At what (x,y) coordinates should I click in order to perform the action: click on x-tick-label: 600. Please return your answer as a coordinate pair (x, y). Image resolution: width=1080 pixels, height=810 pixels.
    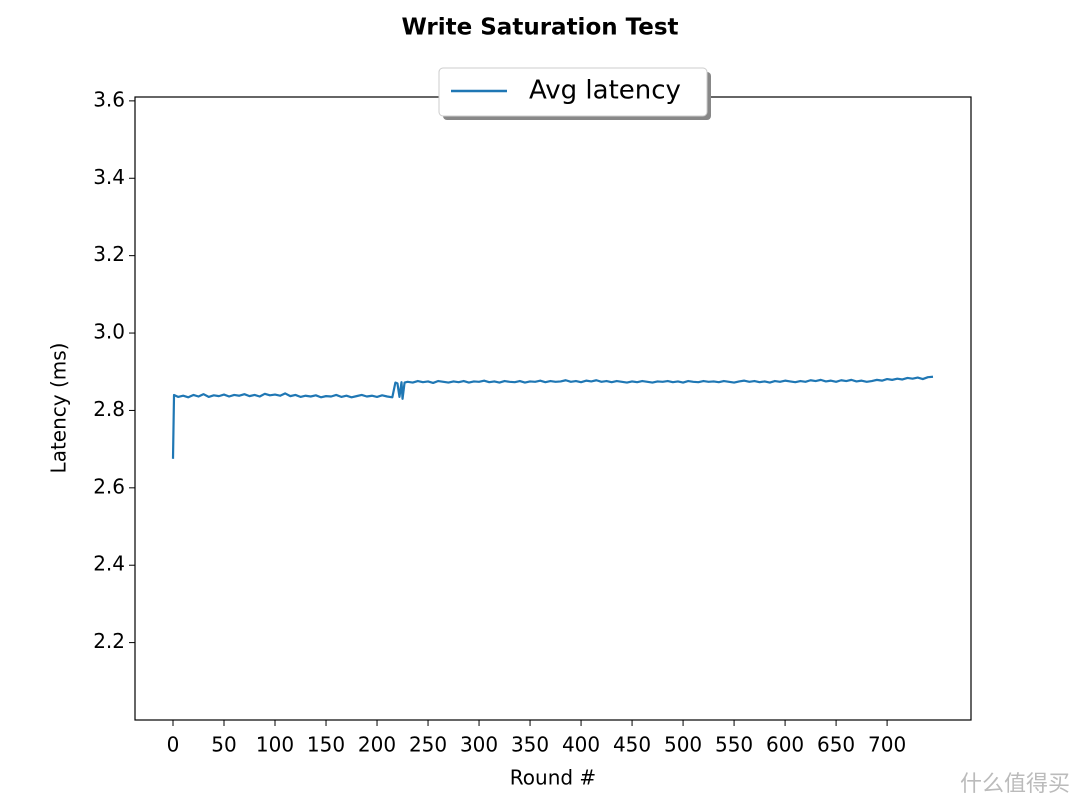
    Looking at the image, I should click on (785, 745).